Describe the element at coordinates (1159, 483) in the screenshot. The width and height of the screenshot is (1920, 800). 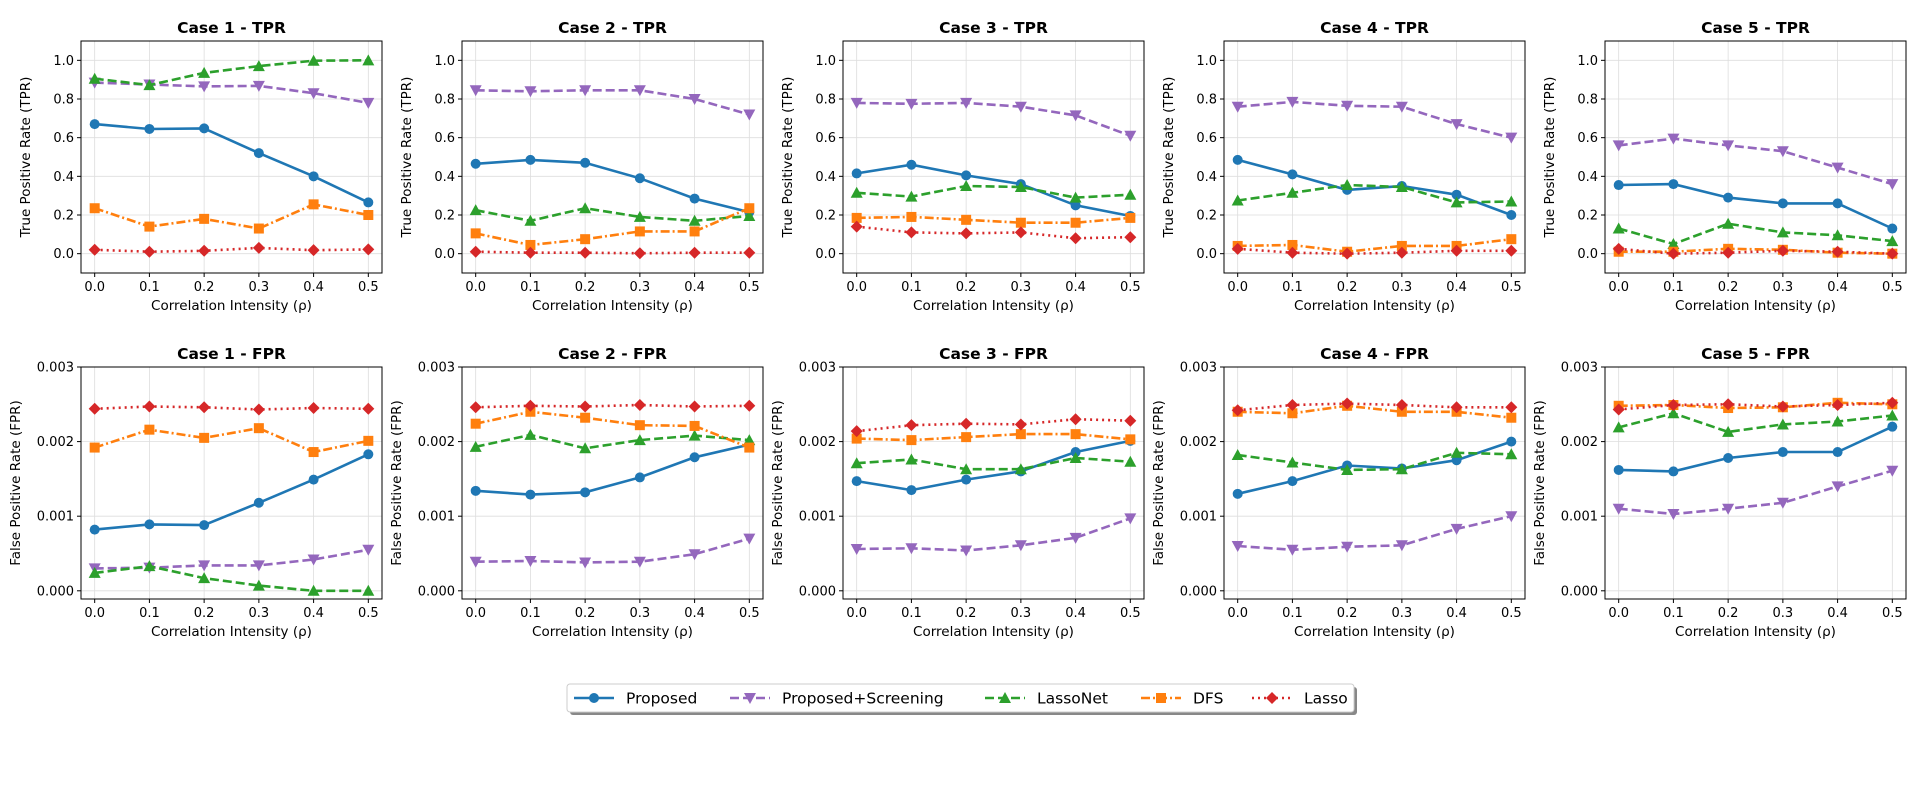
I see `y-axis-label: False Positive Rate (FPR)` at that location.